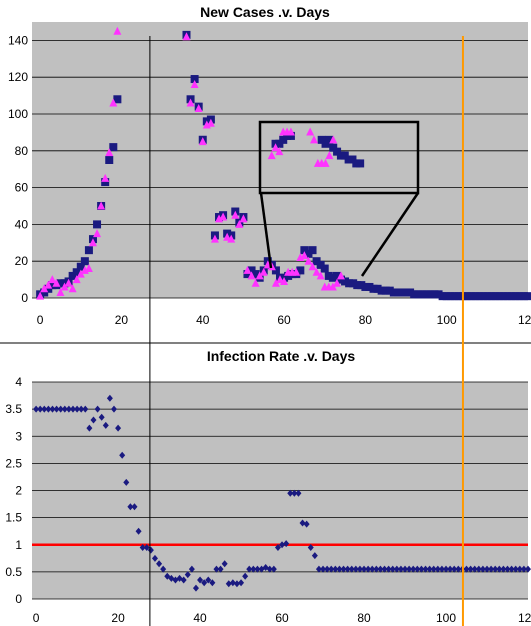  Describe the element at coordinates (18, 169) in the screenshot. I see `new-cases-y-tick-labels: 0 20 40 60 80 100 120 140` at that location.